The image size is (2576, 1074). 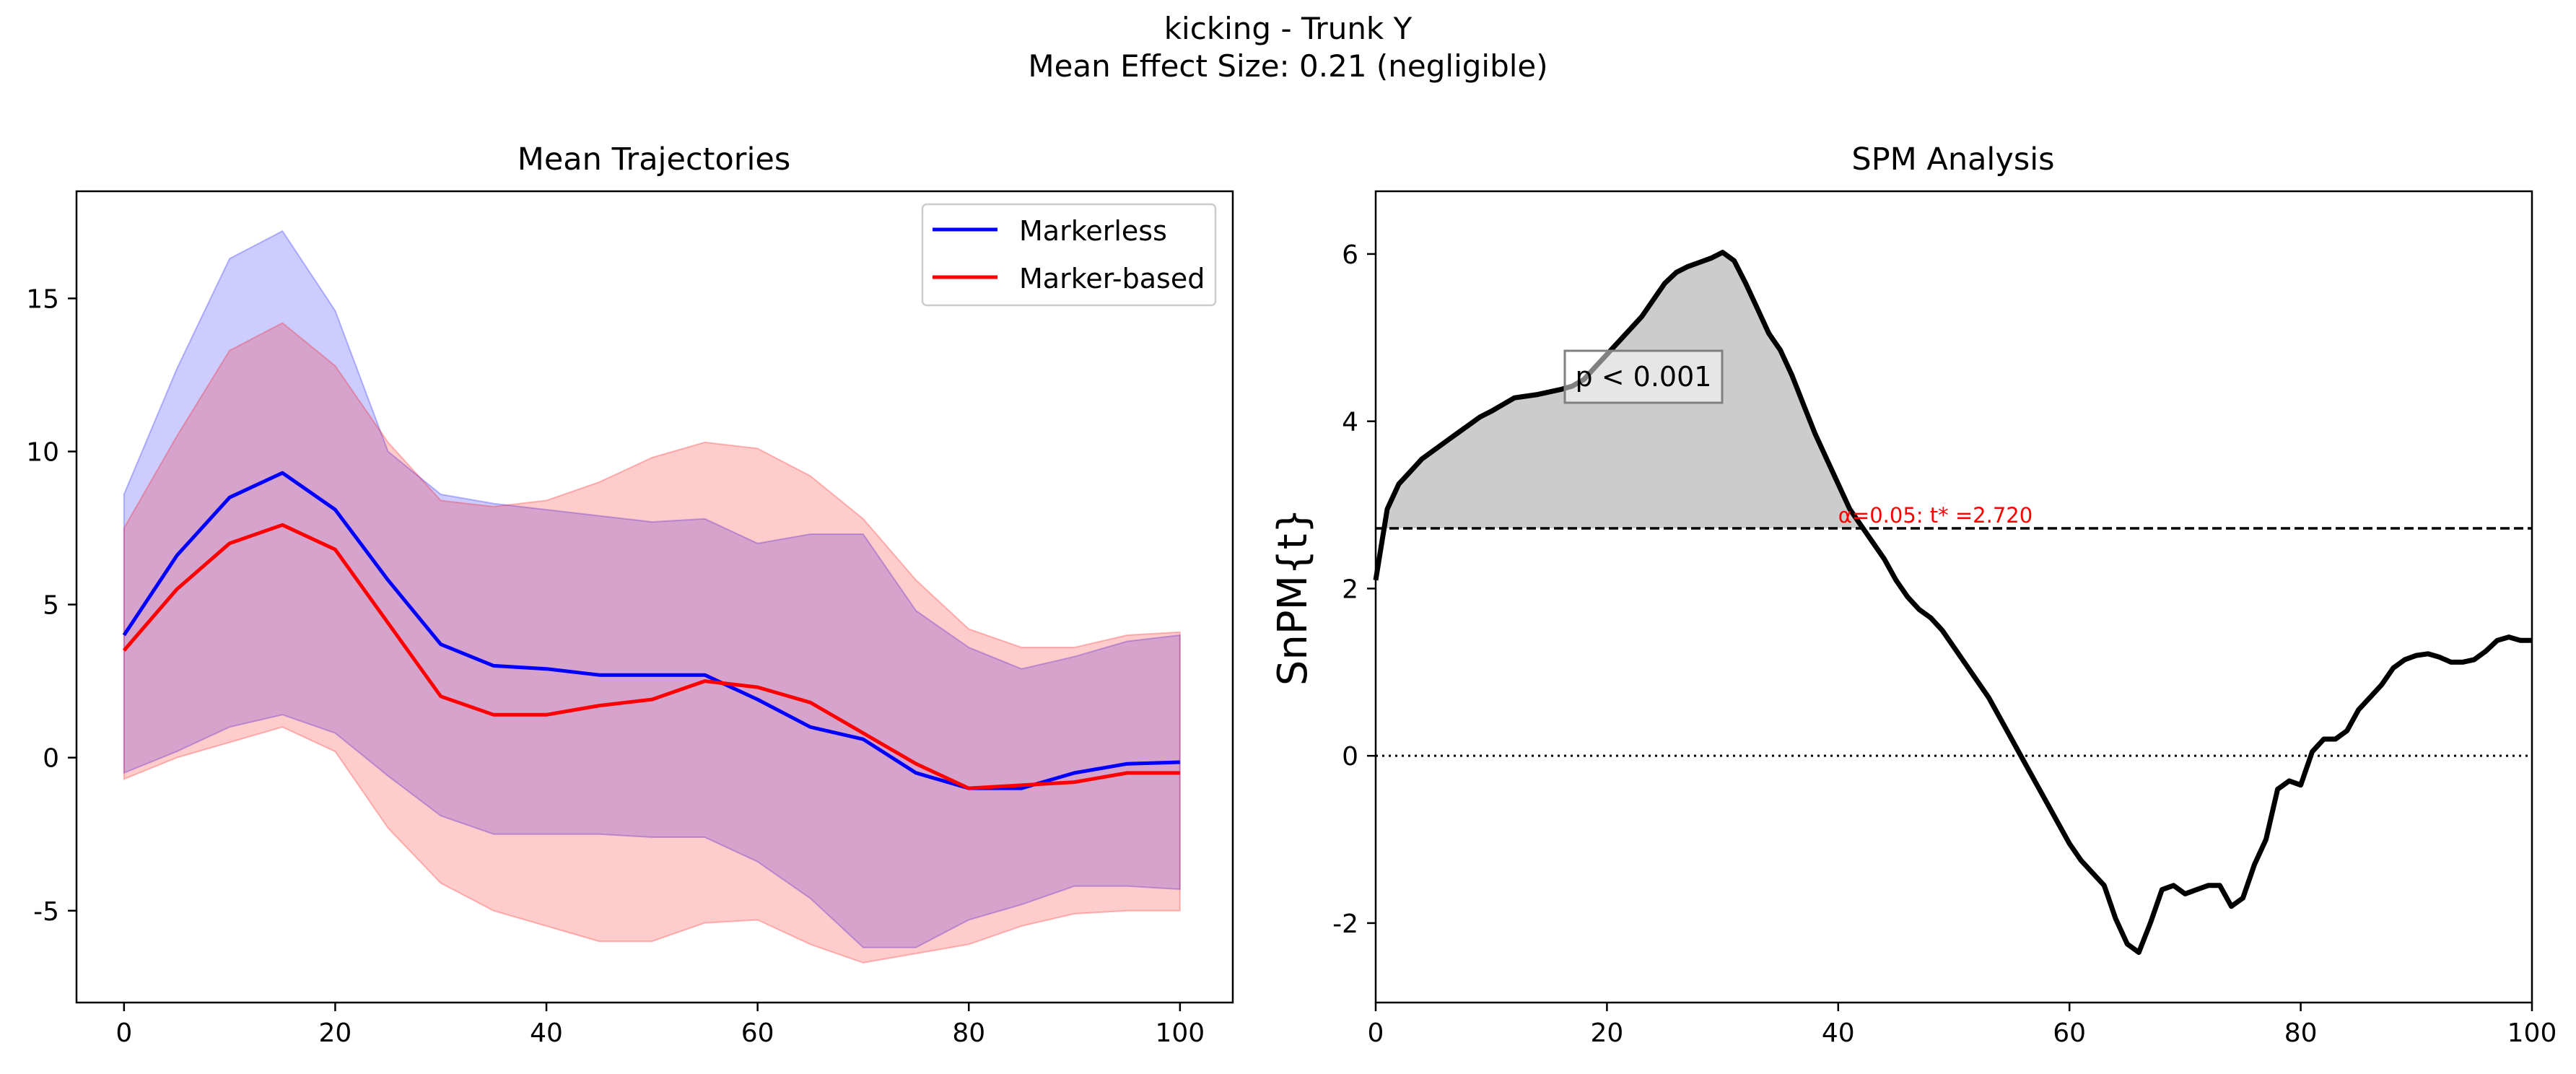 I want to click on y-tick-label: -2, so click(x=1345, y=924).